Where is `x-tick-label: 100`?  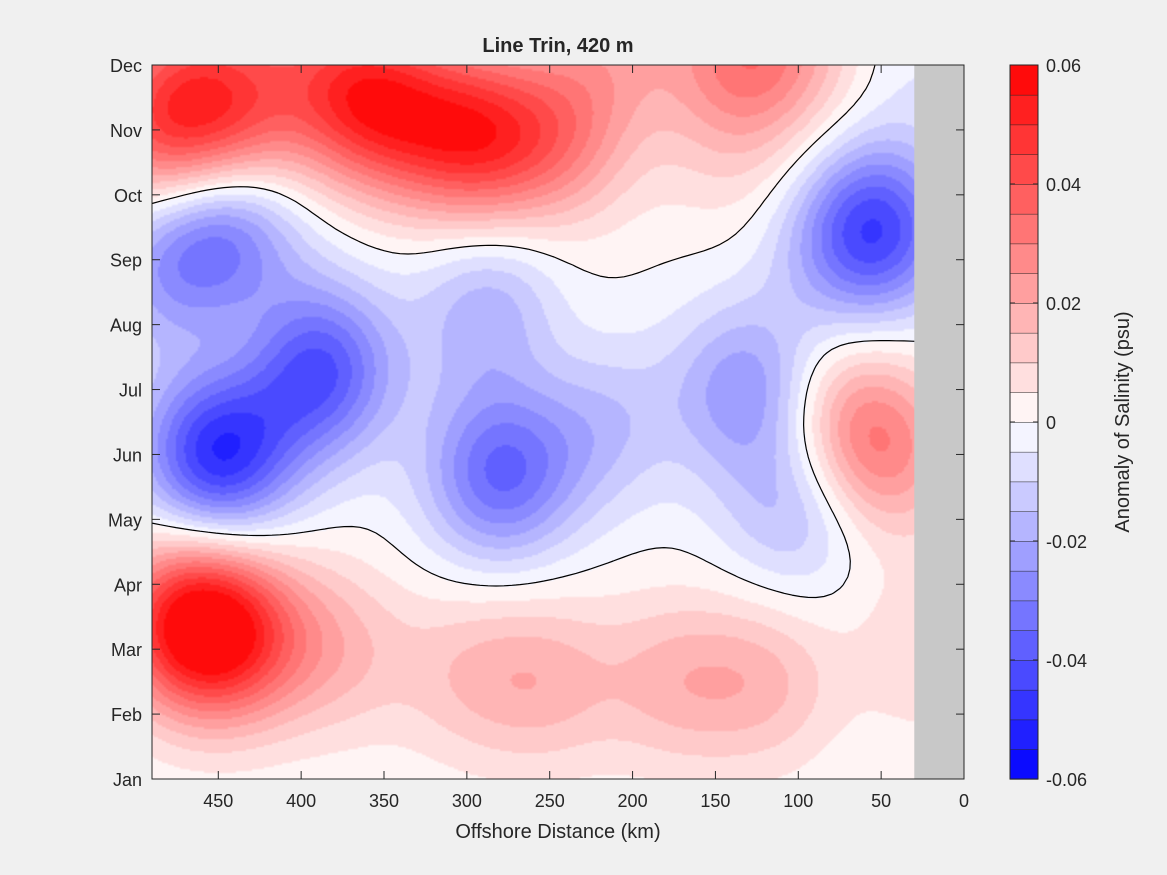
x-tick-label: 100 is located at coordinates (798, 801).